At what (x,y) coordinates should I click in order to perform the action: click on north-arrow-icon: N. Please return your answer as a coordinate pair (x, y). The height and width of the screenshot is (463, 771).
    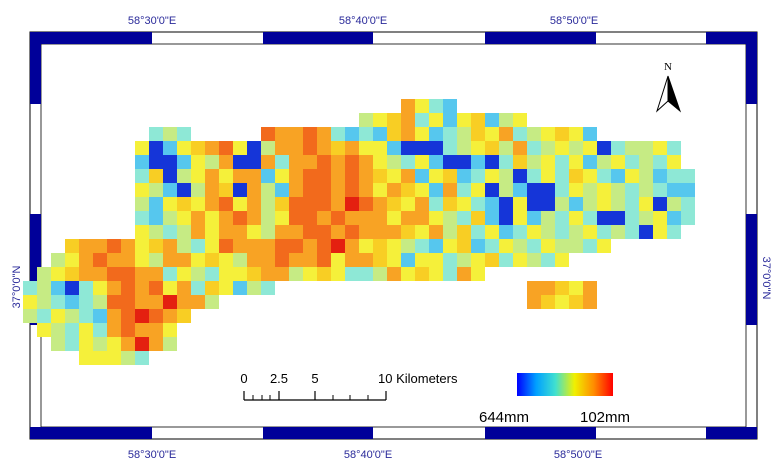
    Looking at the image, I should click on (668, 87).